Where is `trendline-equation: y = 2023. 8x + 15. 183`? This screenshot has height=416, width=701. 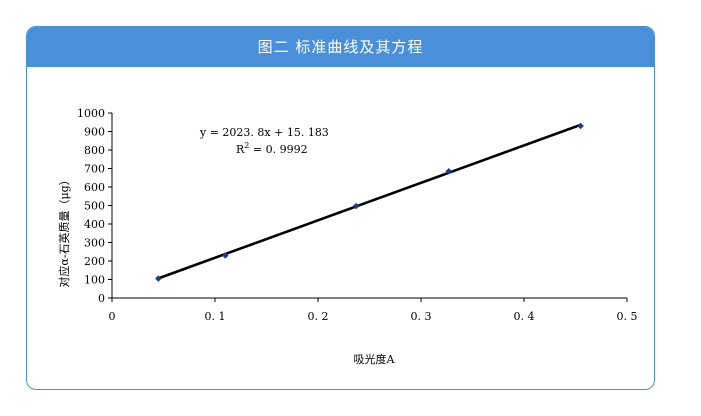 trendline-equation: y = 2023. 8x + 15. 183 is located at coordinates (264, 132).